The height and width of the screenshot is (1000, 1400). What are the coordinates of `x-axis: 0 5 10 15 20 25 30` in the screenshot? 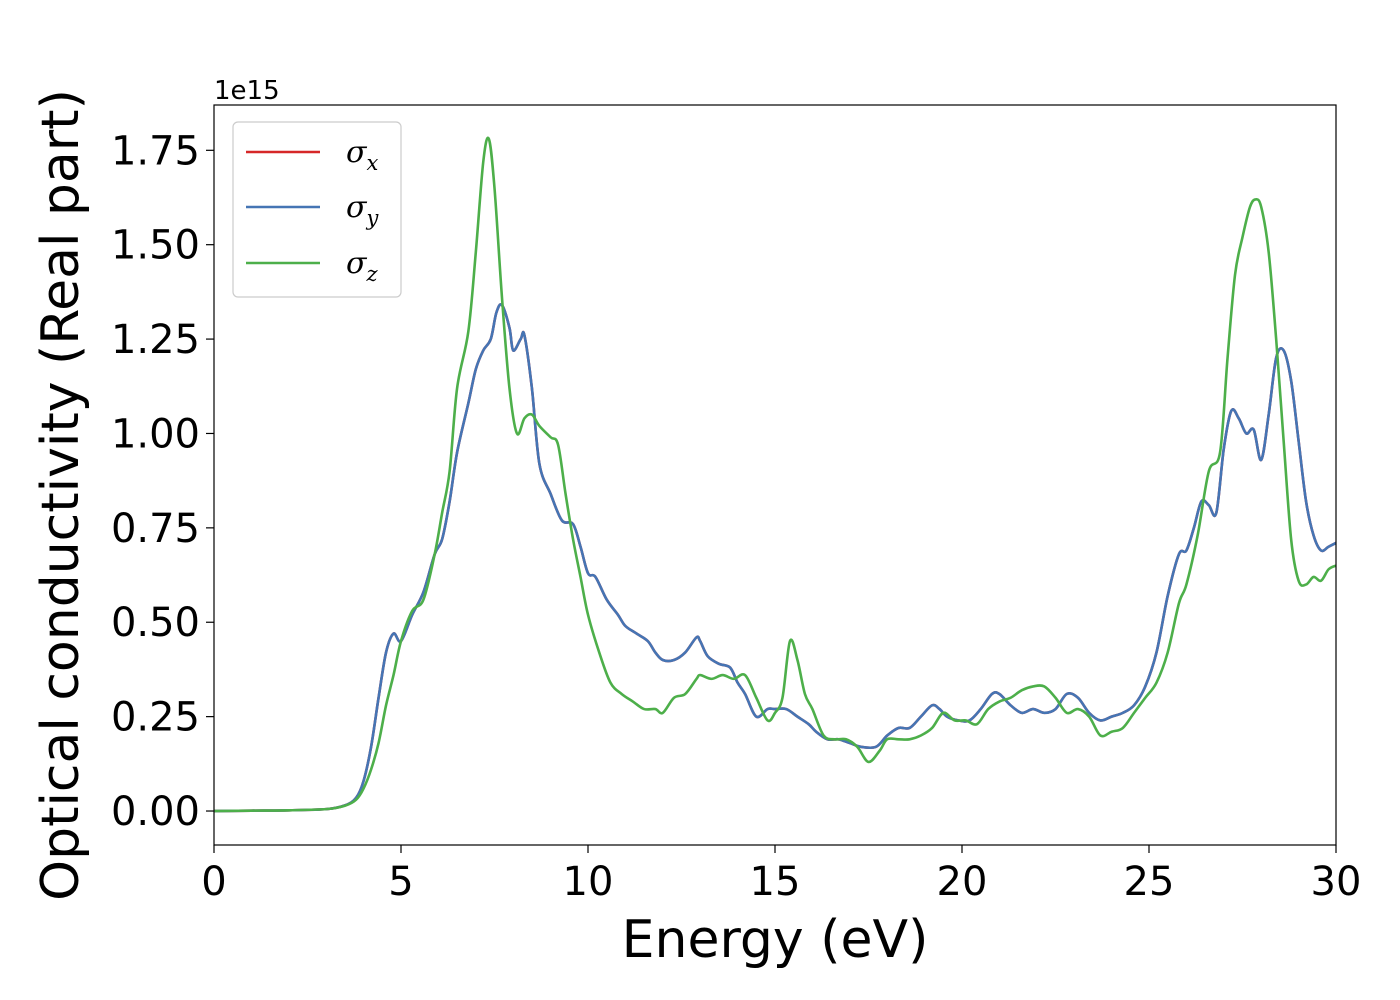 It's located at (781, 875).